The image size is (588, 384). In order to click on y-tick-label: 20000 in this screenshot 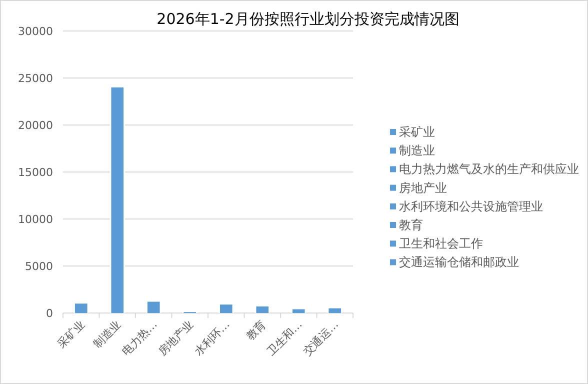, I will do `click(35, 125)`.